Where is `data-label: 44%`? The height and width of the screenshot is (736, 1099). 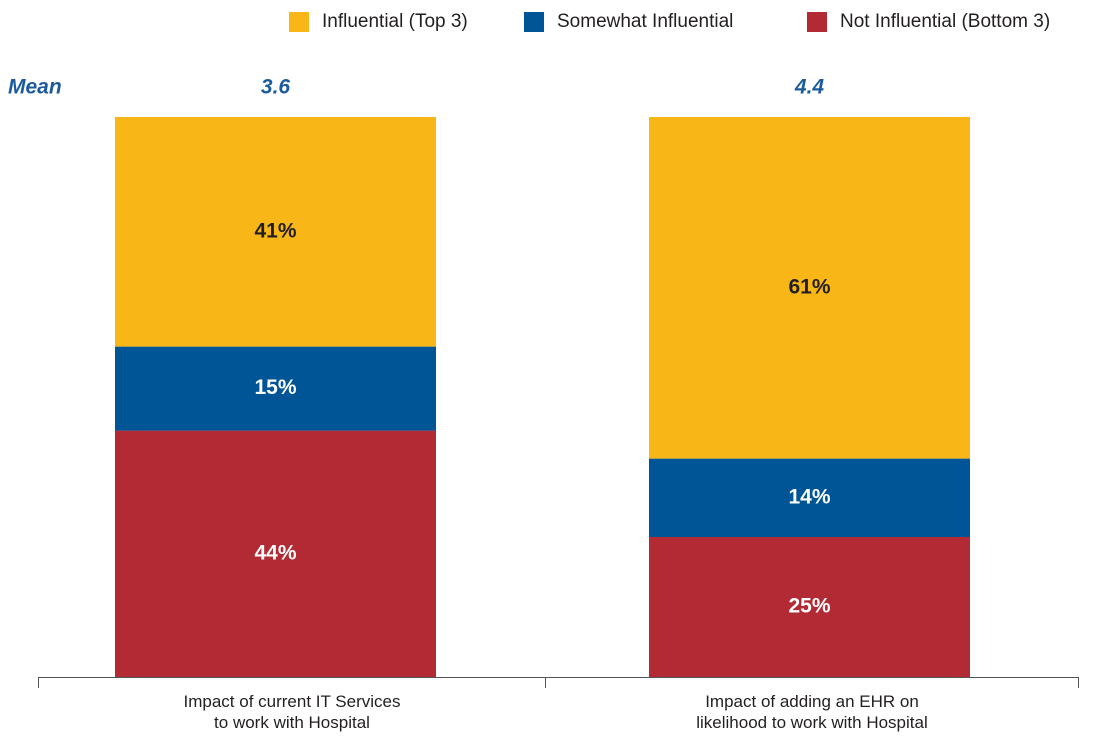 data-label: 44% is located at coordinates (275, 552).